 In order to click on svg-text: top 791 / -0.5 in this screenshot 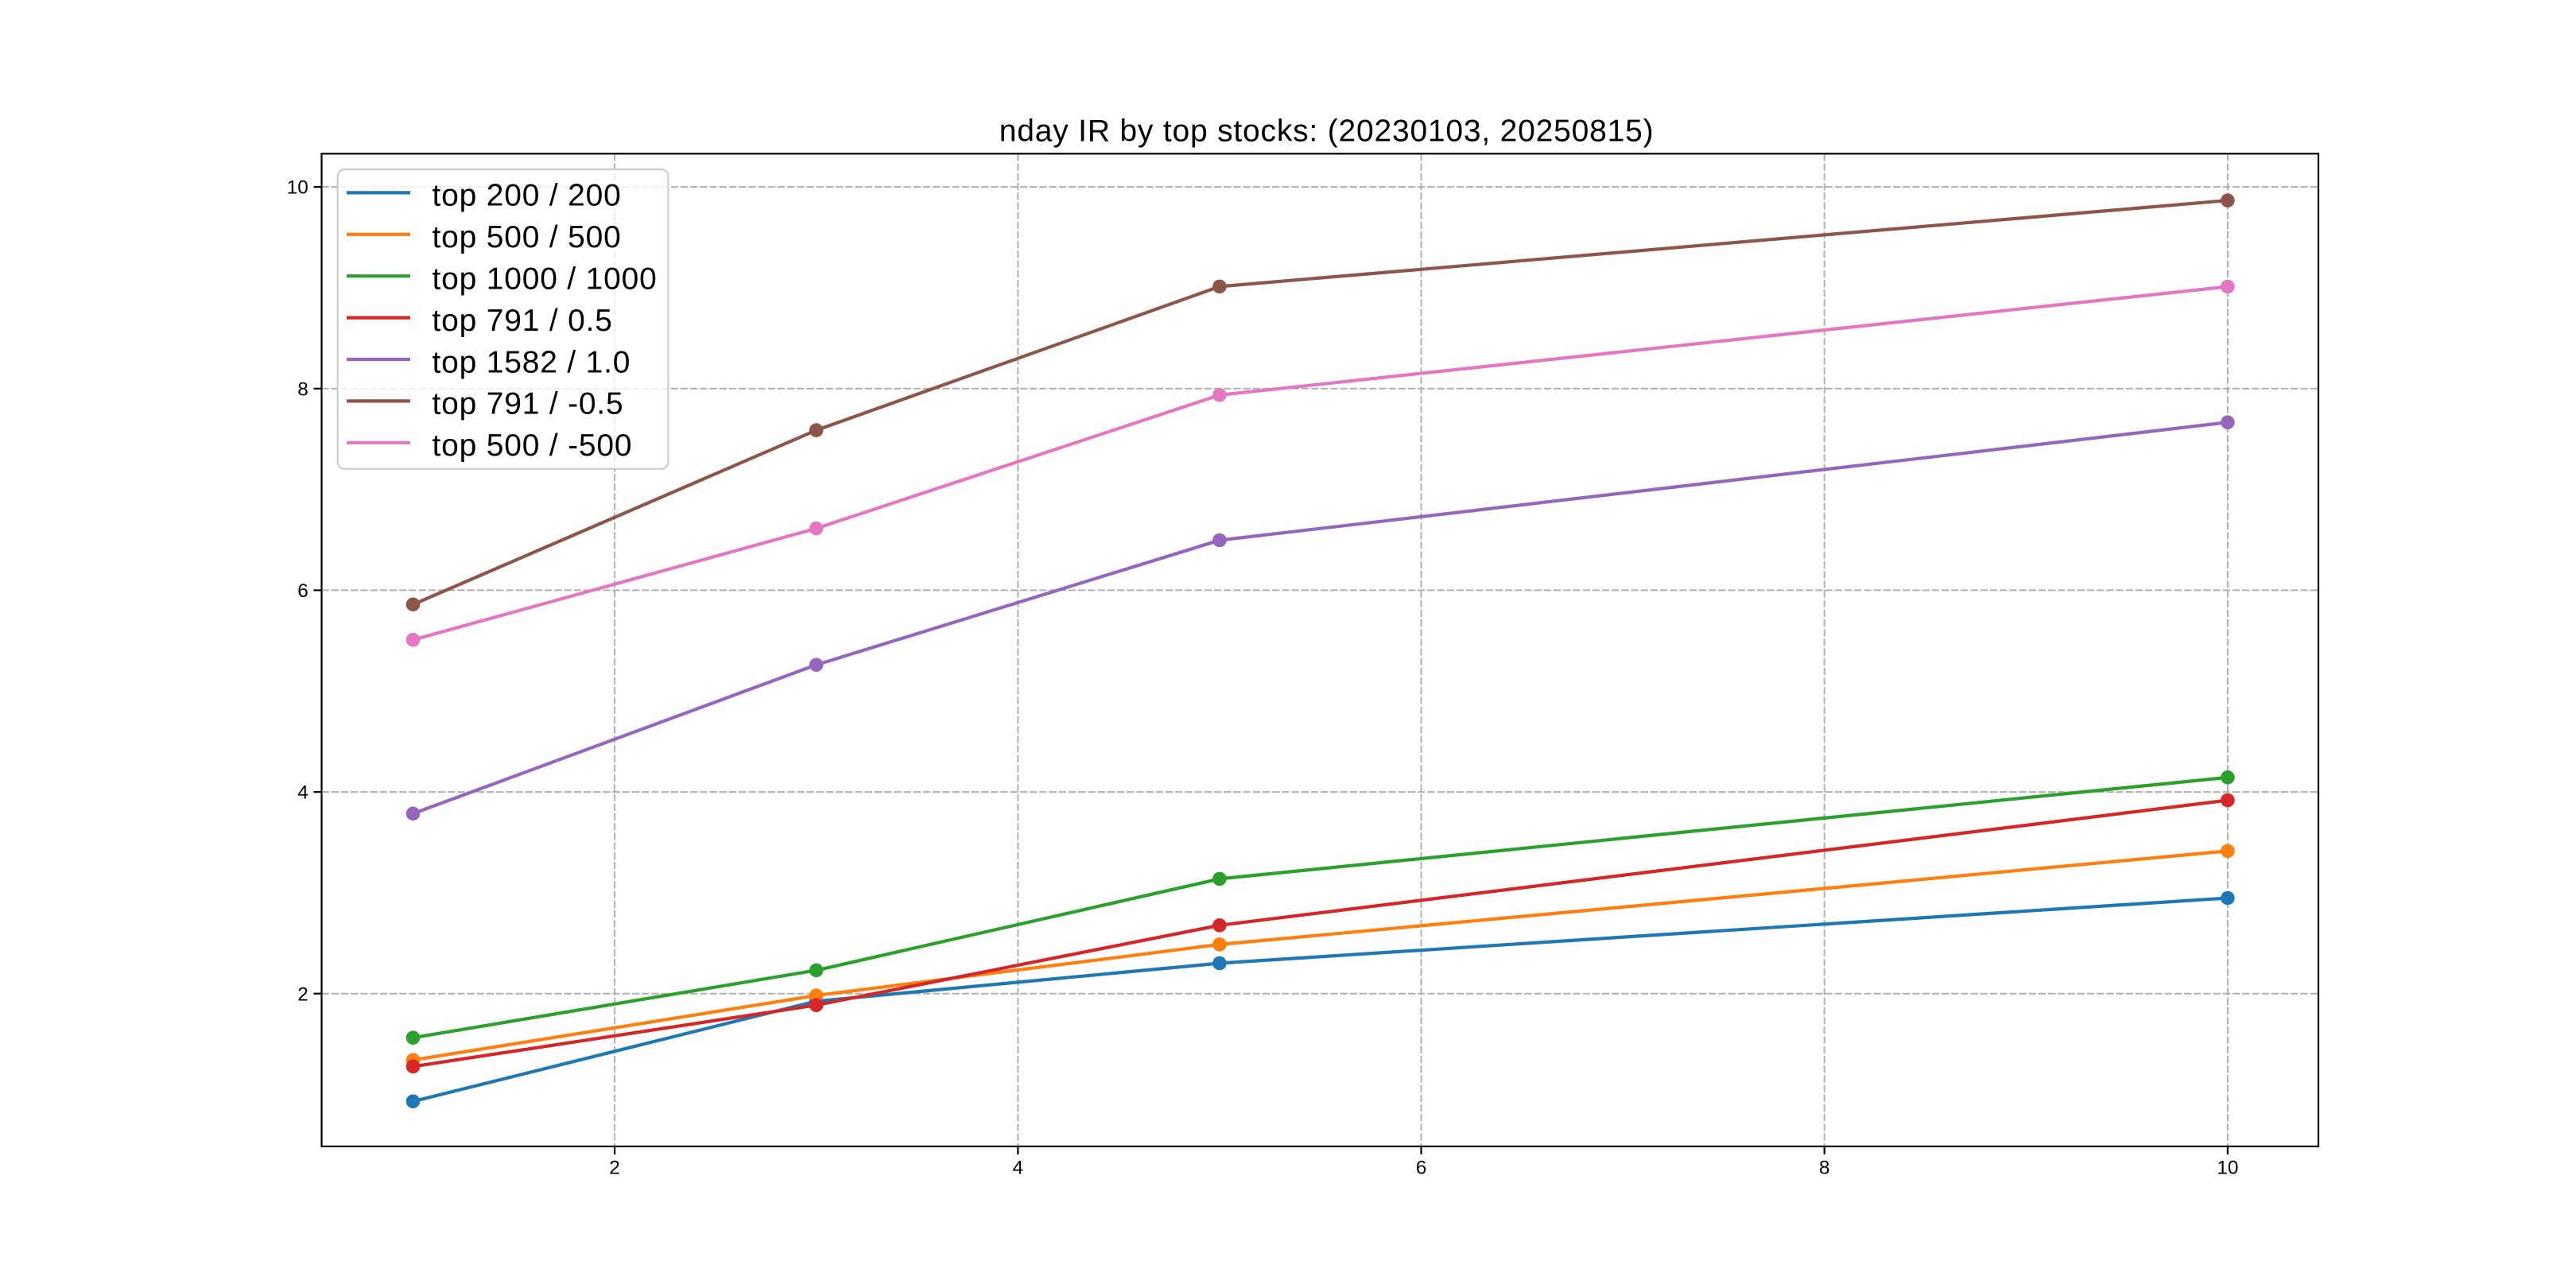, I will do `click(528, 404)`.